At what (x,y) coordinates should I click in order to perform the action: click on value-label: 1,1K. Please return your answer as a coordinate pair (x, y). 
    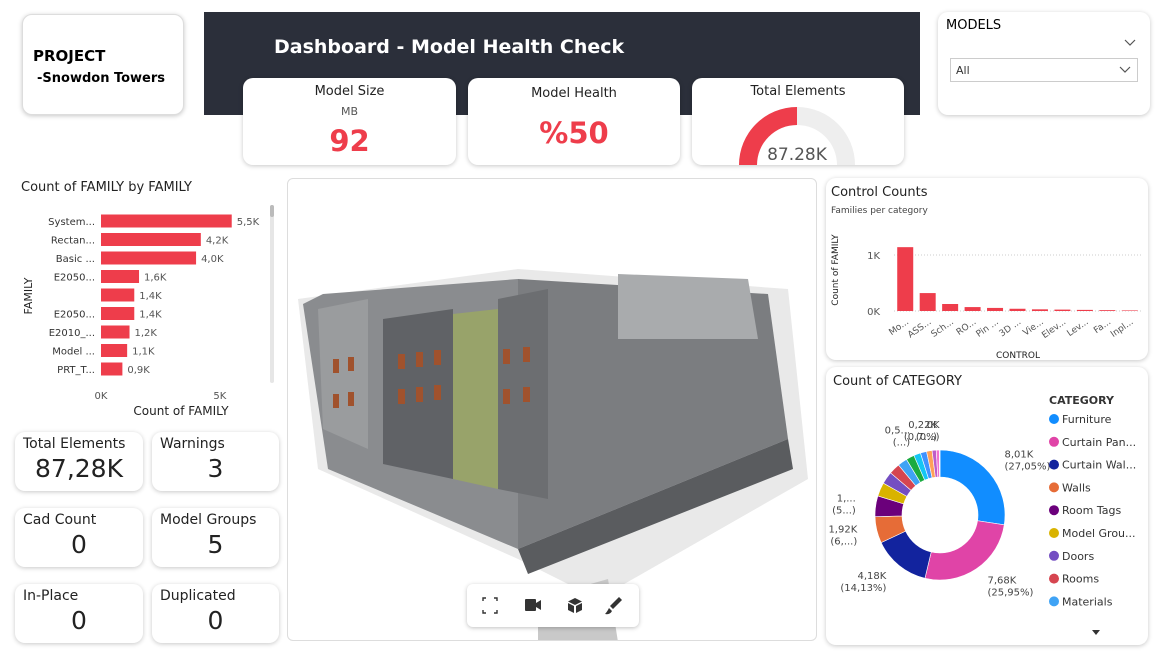
    Looking at the image, I should click on (143, 352).